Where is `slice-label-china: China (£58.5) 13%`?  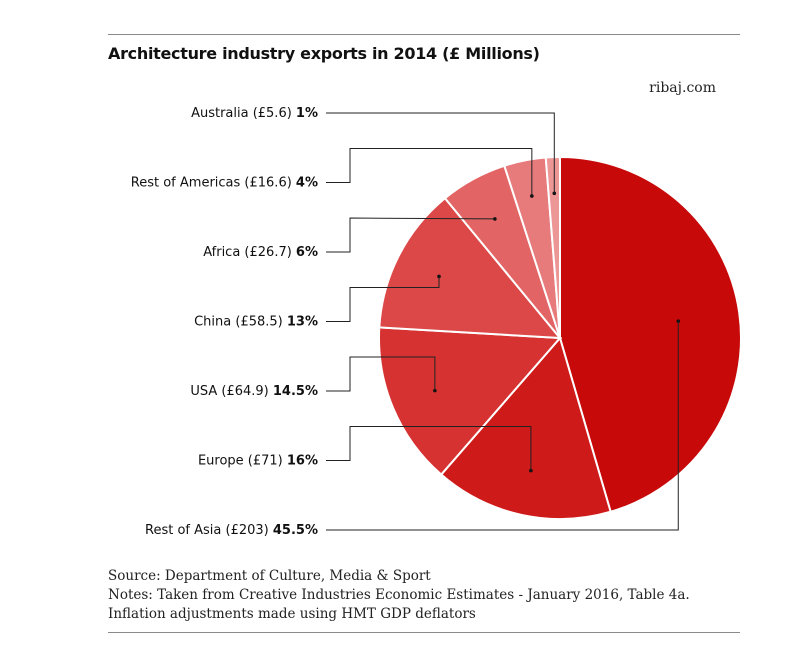 slice-label-china: China (£58.5) 13% is located at coordinates (256, 322).